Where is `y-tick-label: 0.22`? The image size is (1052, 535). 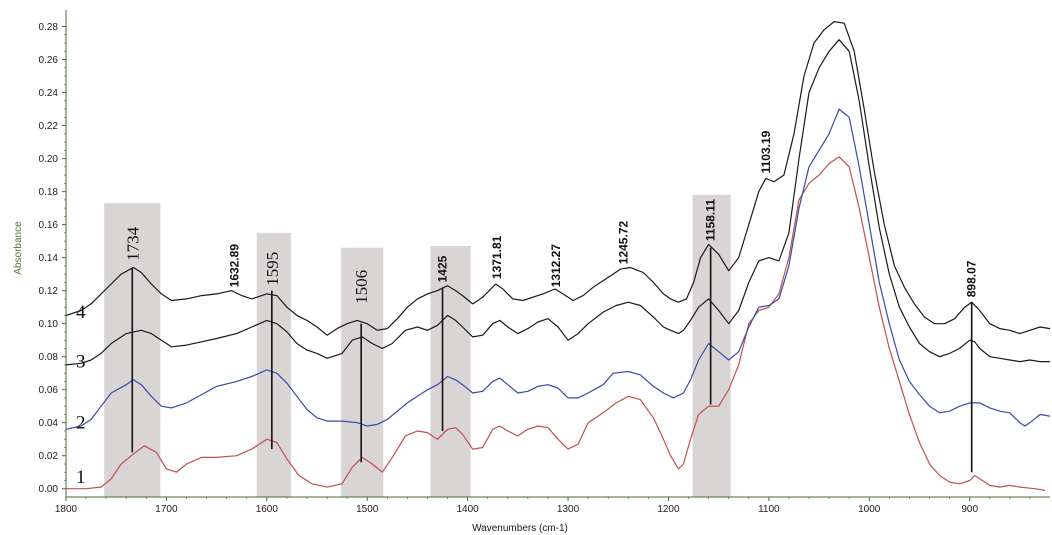 y-tick-label: 0.22 is located at coordinates (49, 126).